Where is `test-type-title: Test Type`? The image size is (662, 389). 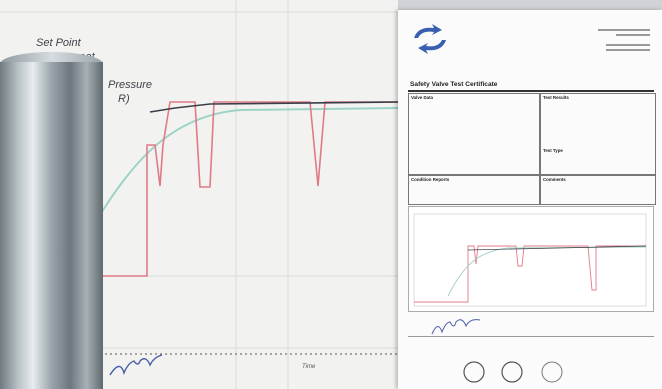 test-type-title: Test Type is located at coordinates (553, 150).